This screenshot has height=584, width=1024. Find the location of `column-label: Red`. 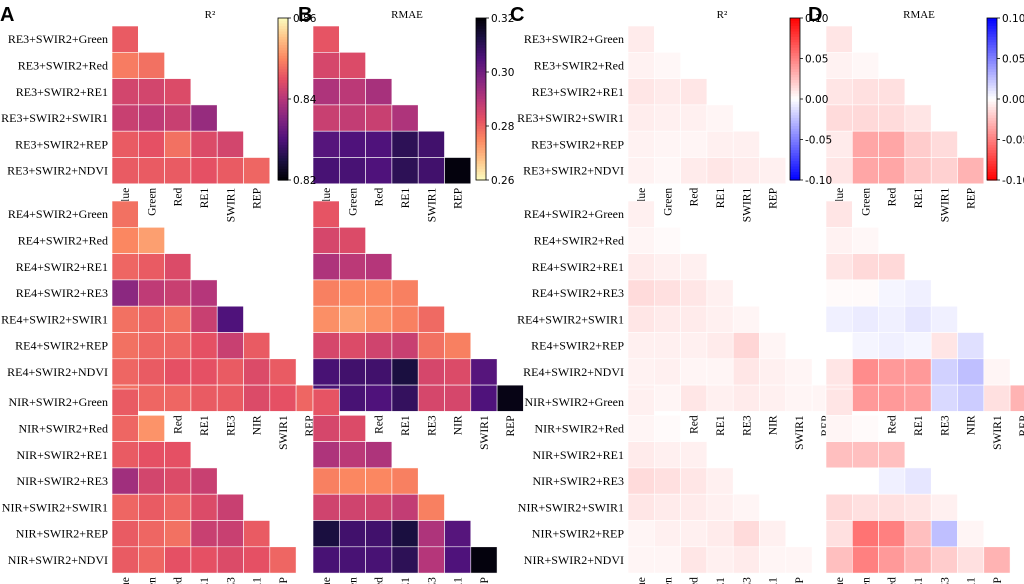

column-label: Red is located at coordinates (893, 580).